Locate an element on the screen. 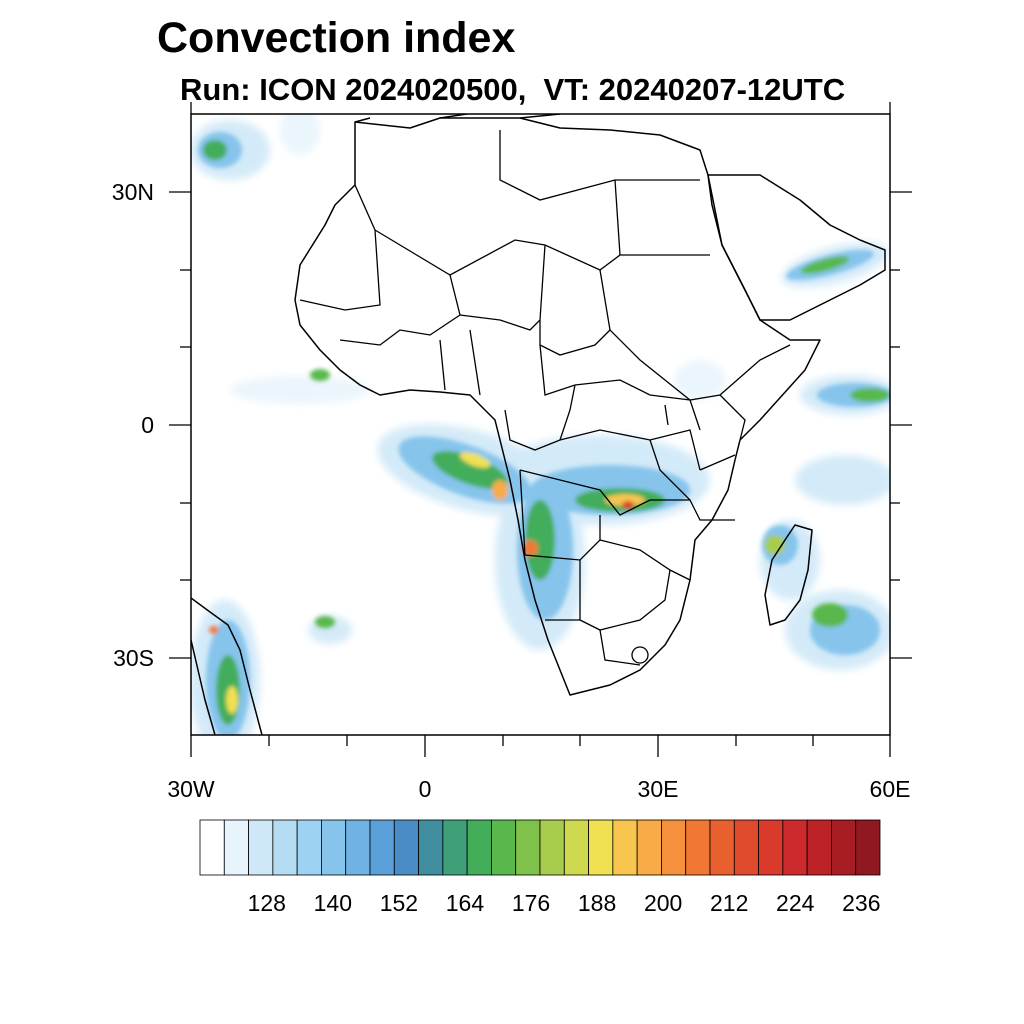 This screenshot has width=1024, height=1024. arabia-coastline is located at coordinates (796, 247).